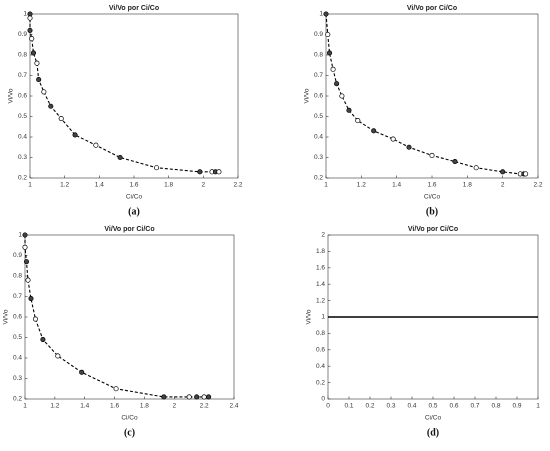  I want to click on y-tick-label: 1.6, so click(320, 268).